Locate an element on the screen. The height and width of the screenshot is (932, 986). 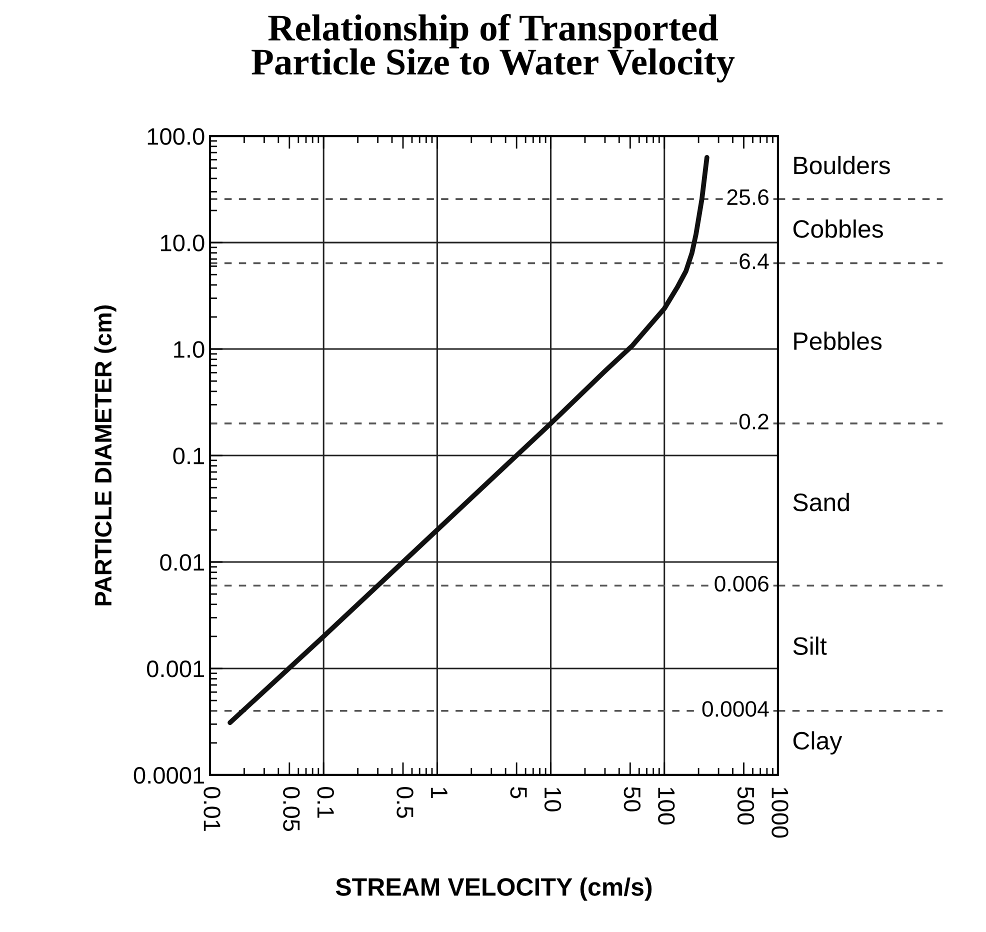
text: Cobbles is located at coordinates (838, 228).